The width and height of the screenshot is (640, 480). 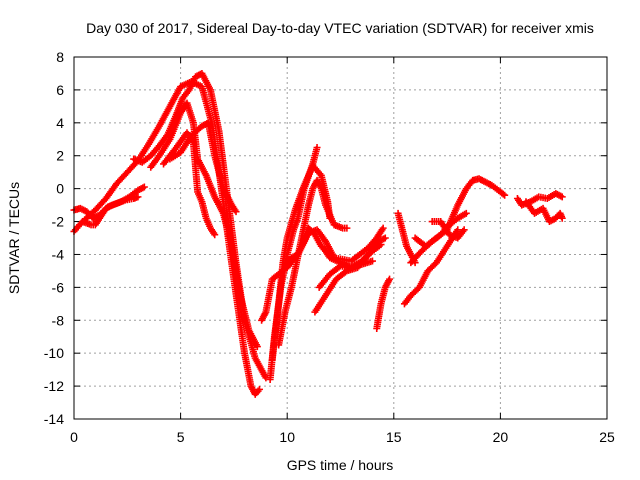 What do you see at coordinates (60, 189) in the screenshot?
I see `y-tick-label: 0` at bounding box center [60, 189].